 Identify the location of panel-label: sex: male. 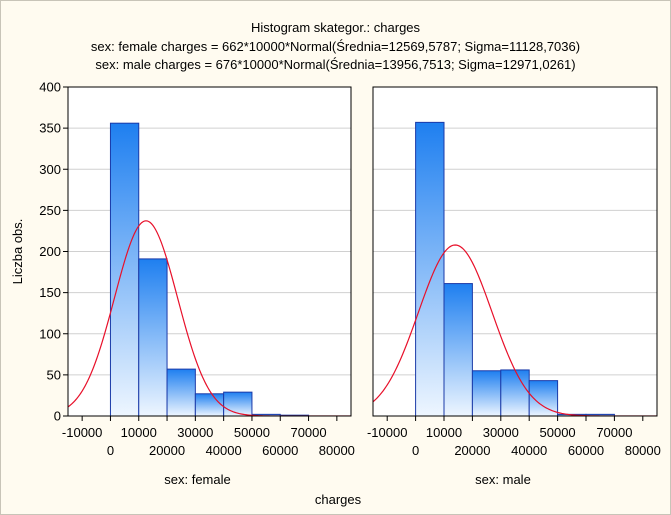
(503, 479).